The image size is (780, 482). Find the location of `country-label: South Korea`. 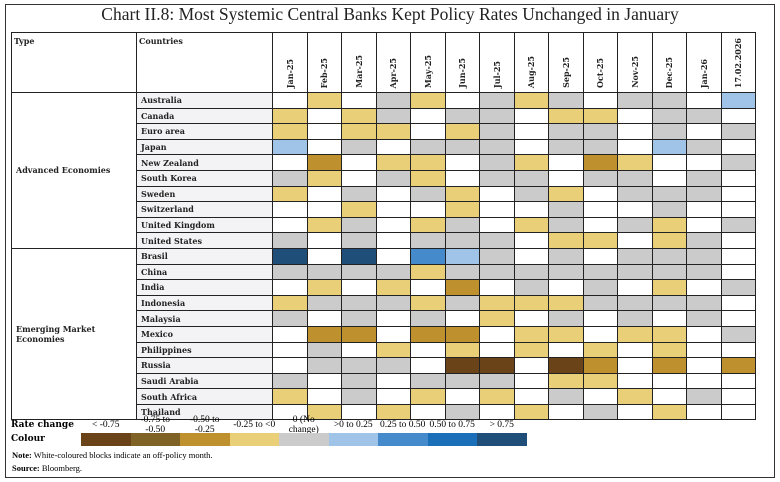

country-label: South Korea is located at coordinates (204, 178).